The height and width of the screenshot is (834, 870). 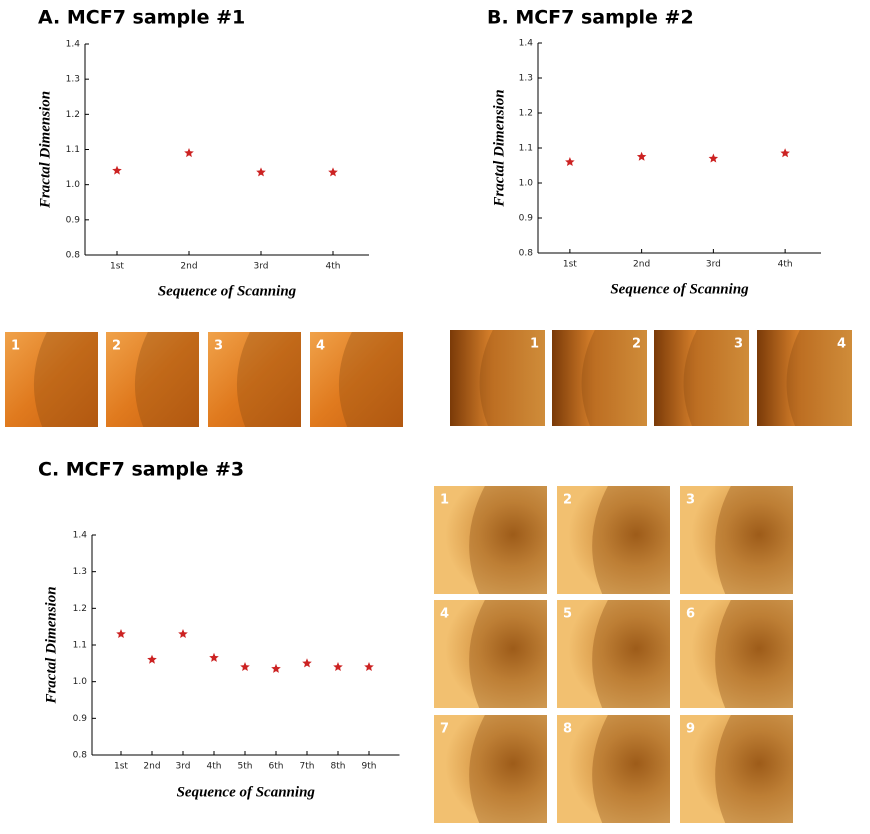 I want to click on x-tick-label: 4th, so click(x=333, y=267).